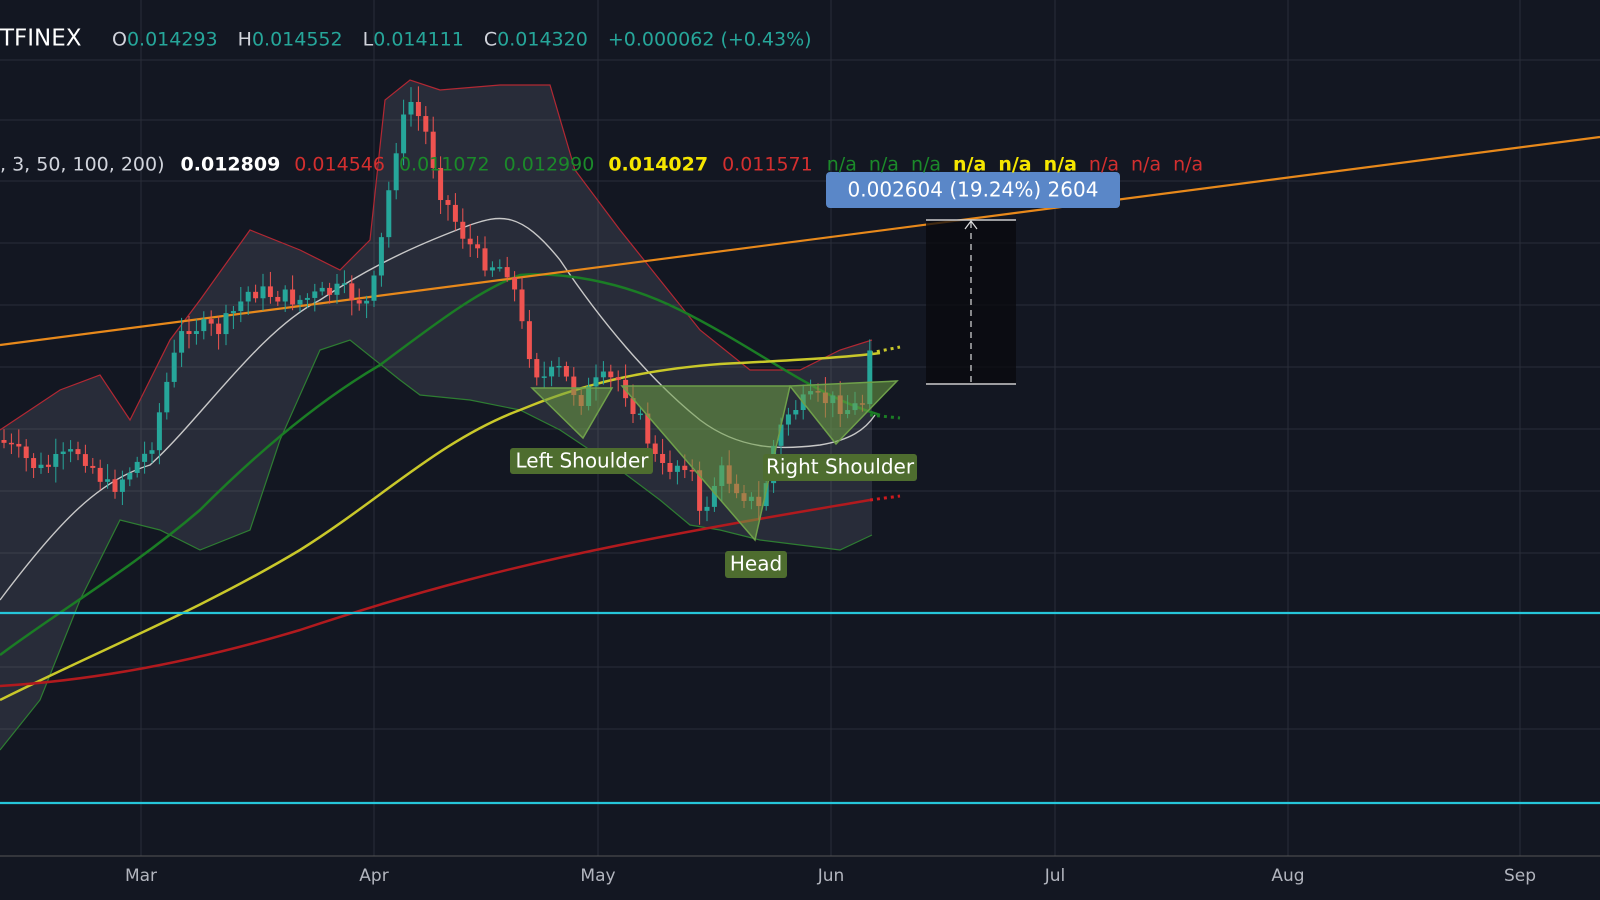  What do you see at coordinates (119, 40) in the screenshot?
I see `ohlc-label: O` at bounding box center [119, 40].